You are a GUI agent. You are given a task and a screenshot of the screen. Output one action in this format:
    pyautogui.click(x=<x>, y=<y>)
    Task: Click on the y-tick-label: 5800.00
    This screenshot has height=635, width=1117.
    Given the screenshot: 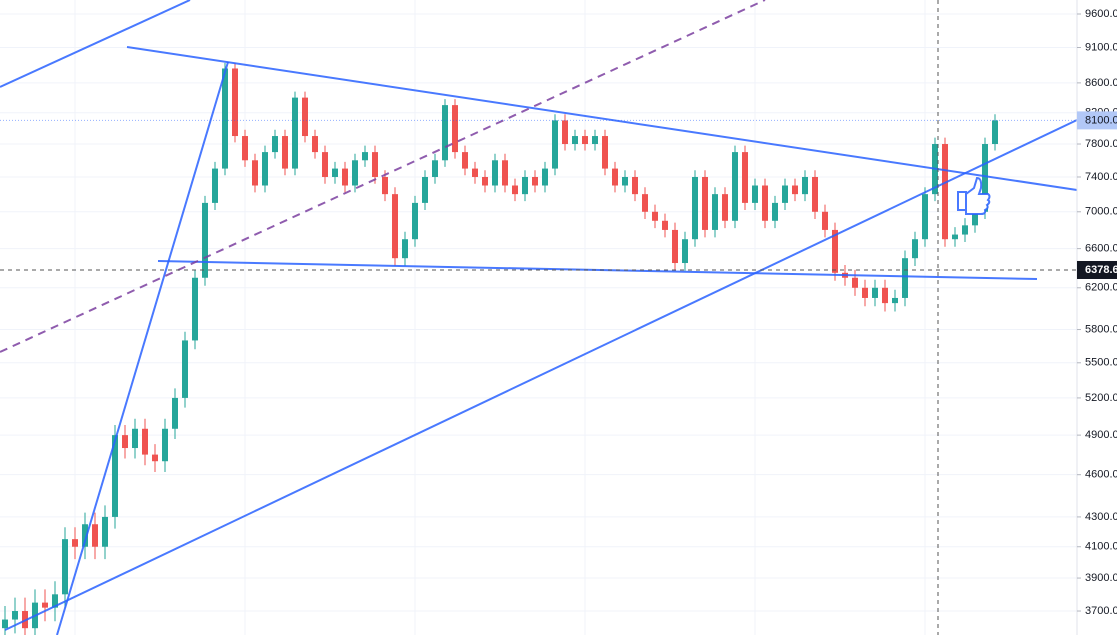 What is the action you would take?
    pyautogui.click(x=1101, y=329)
    